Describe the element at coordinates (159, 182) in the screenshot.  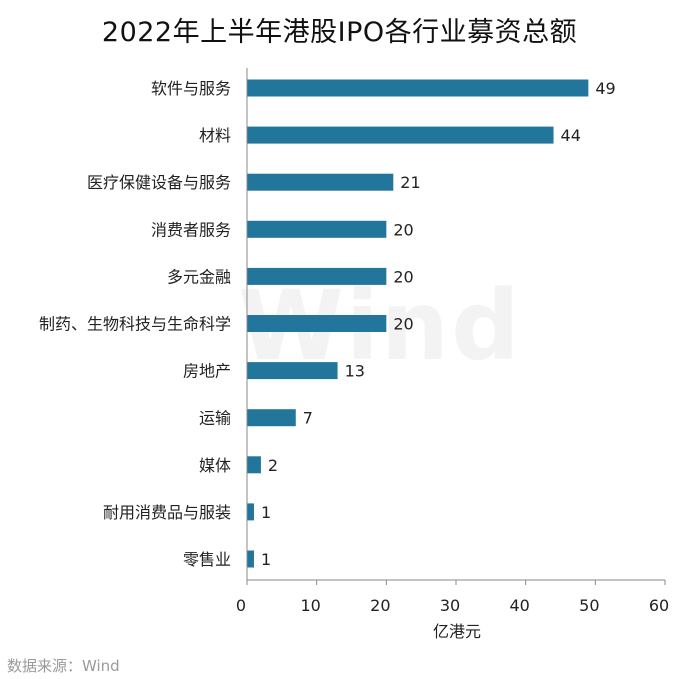
I see `category-label: 医疗保健设备与服务` at that location.